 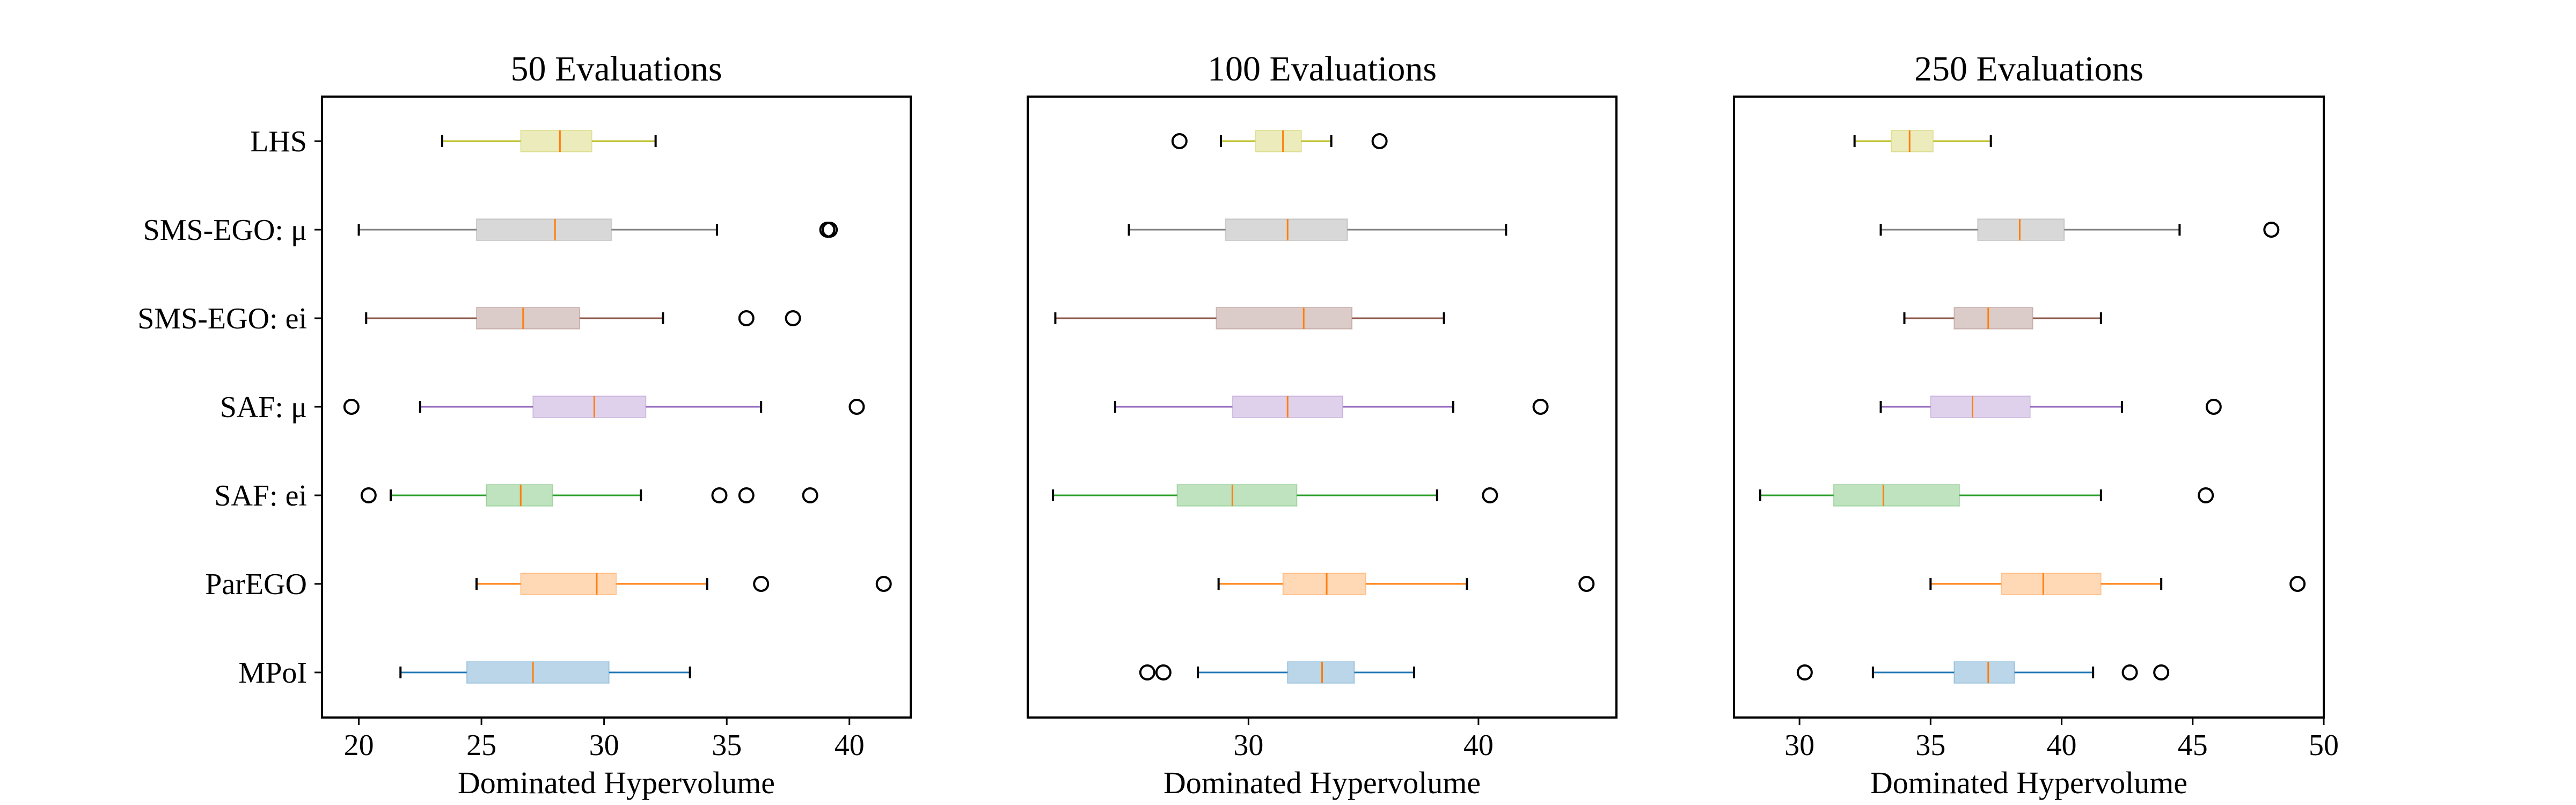 I want to click on panel-title: 50 Evaluations, so click(x=616, y=69).